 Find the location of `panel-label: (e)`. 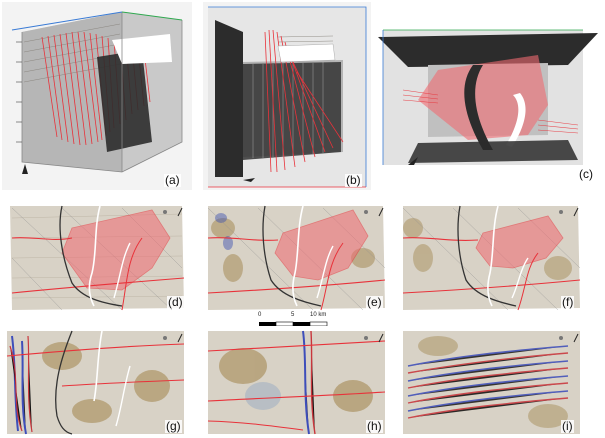

panel-label: (e) is located at coordinates (374, 302).